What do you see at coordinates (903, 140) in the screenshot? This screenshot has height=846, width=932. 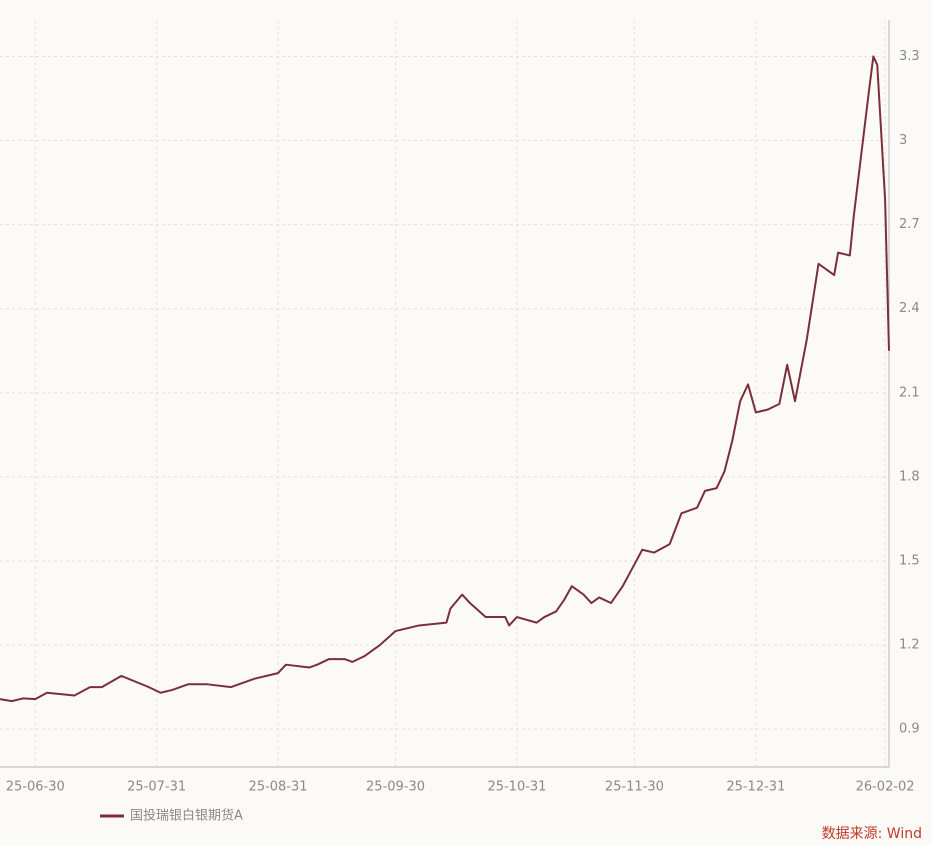 I see `y-tick-label: 3` at bounding box center [903, 140].